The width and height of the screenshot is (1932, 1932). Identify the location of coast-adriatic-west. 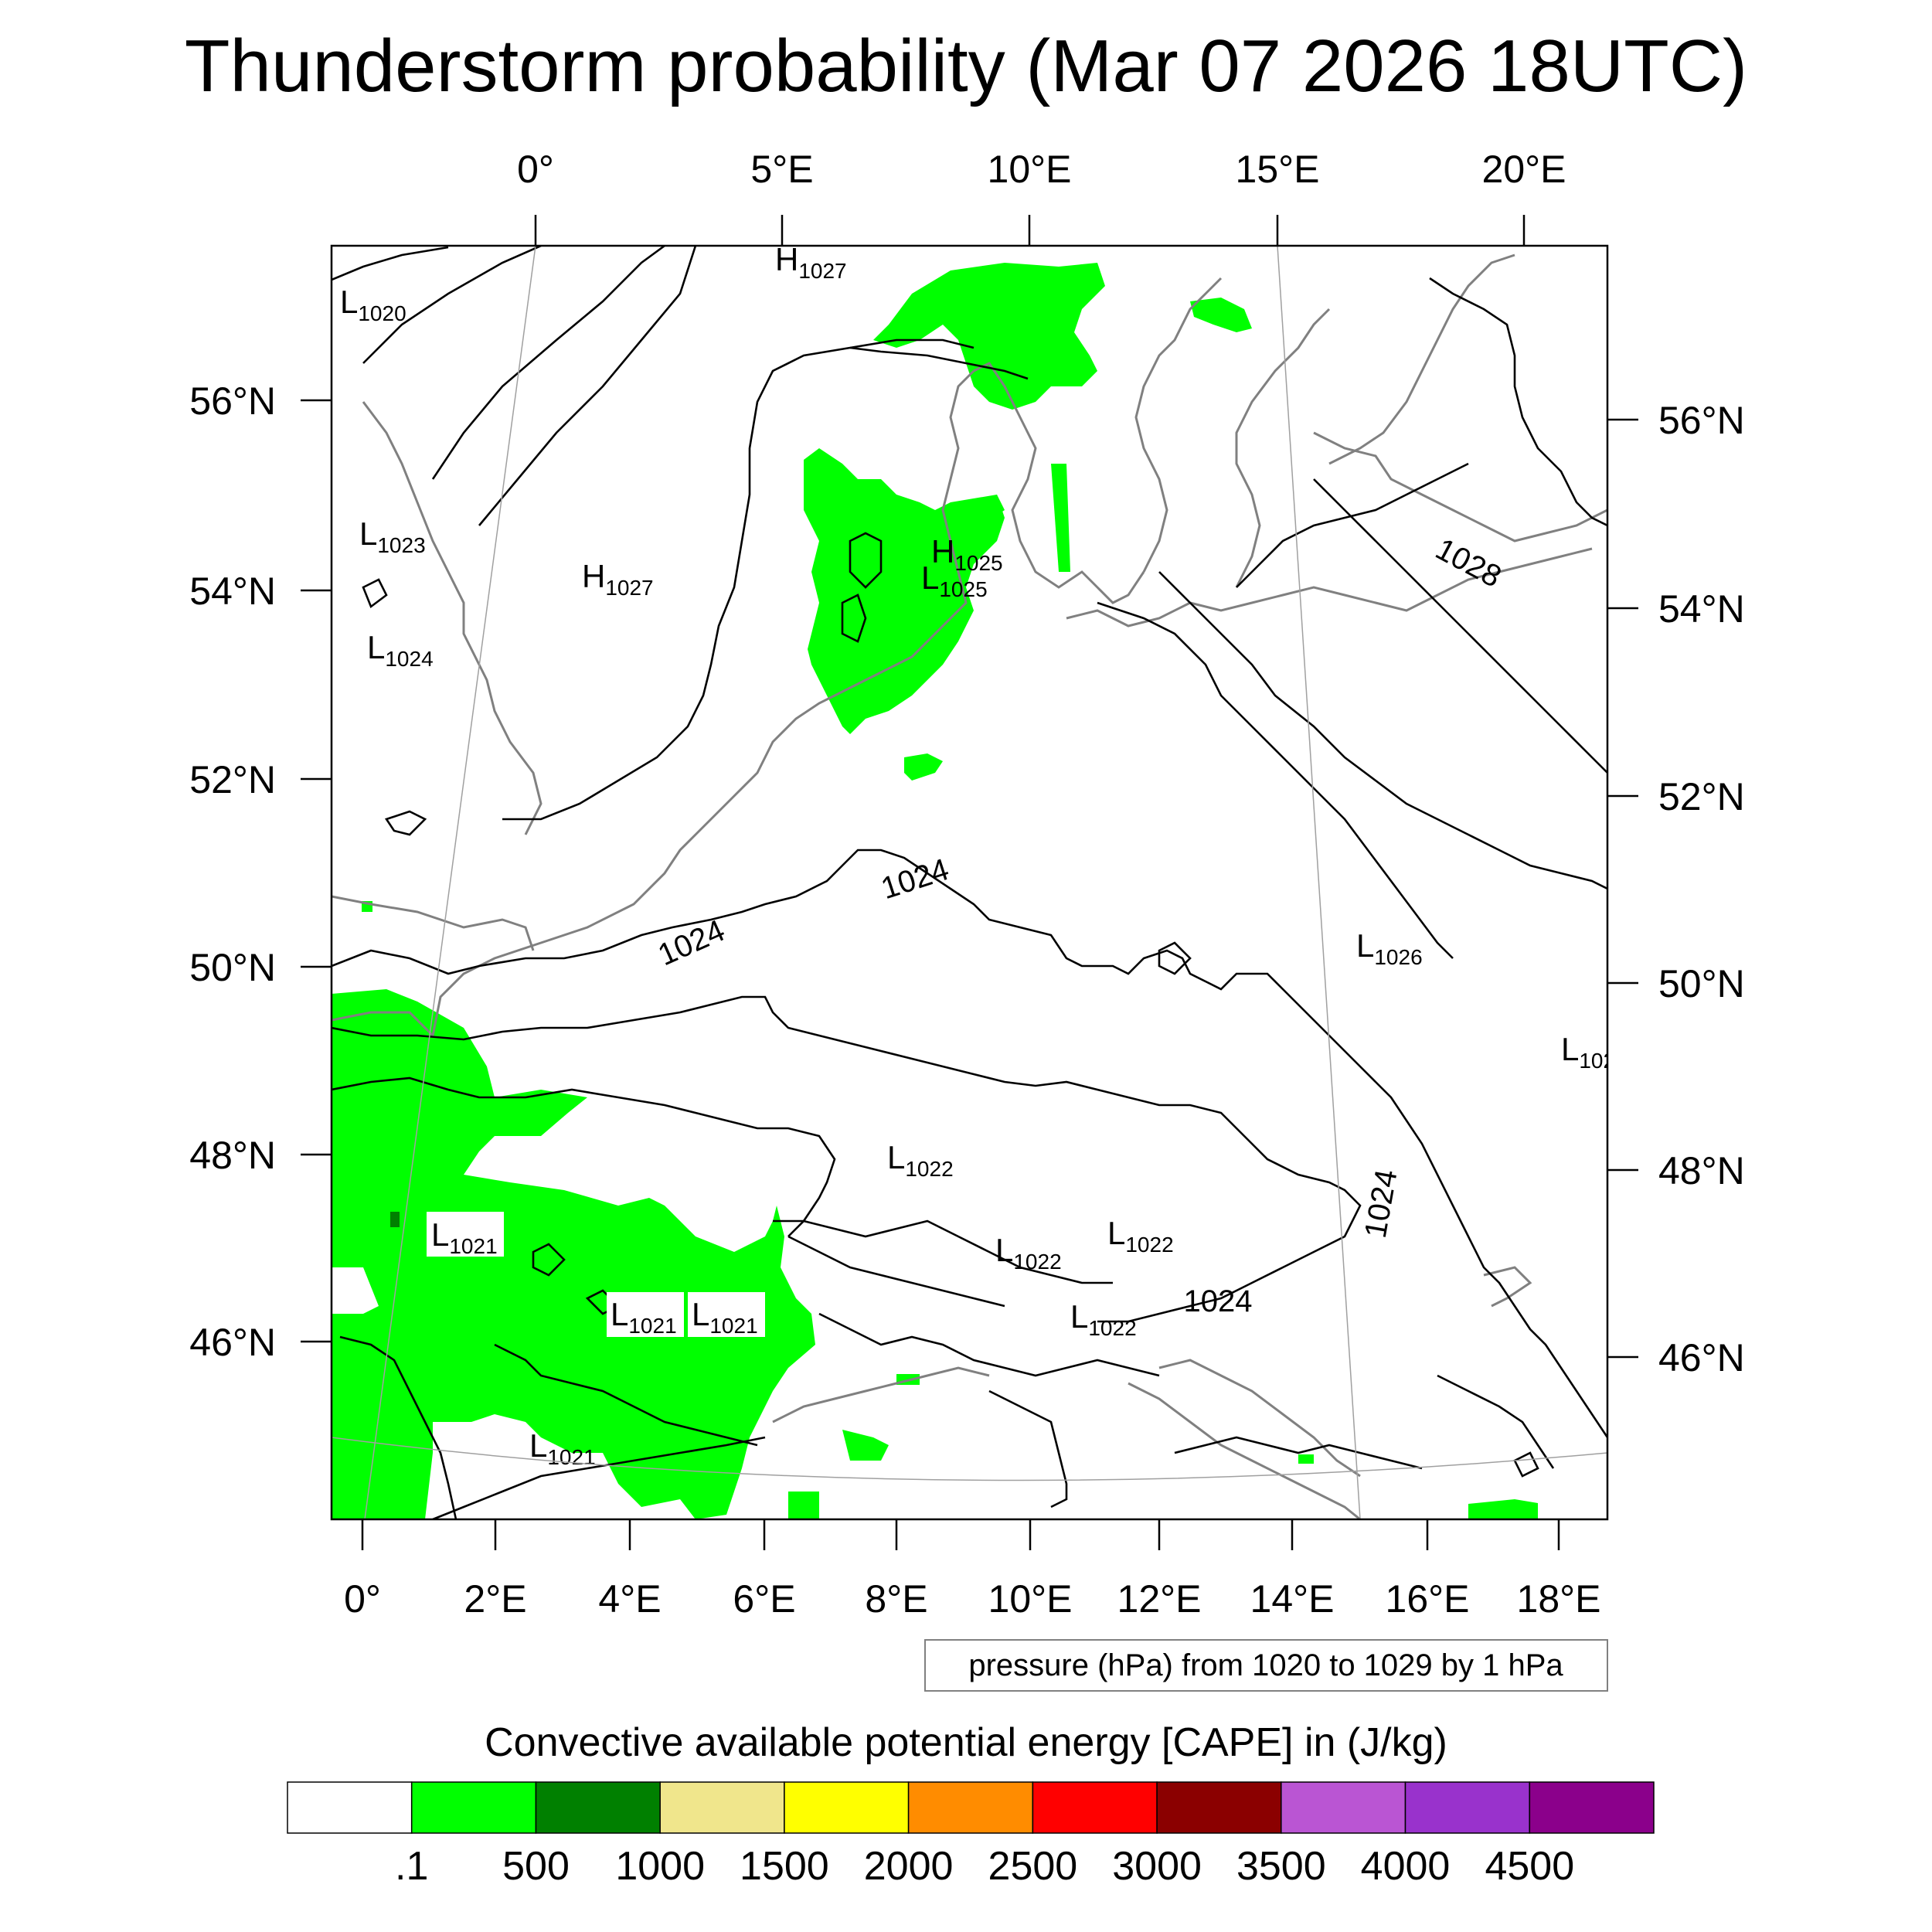
(1244, 1451).